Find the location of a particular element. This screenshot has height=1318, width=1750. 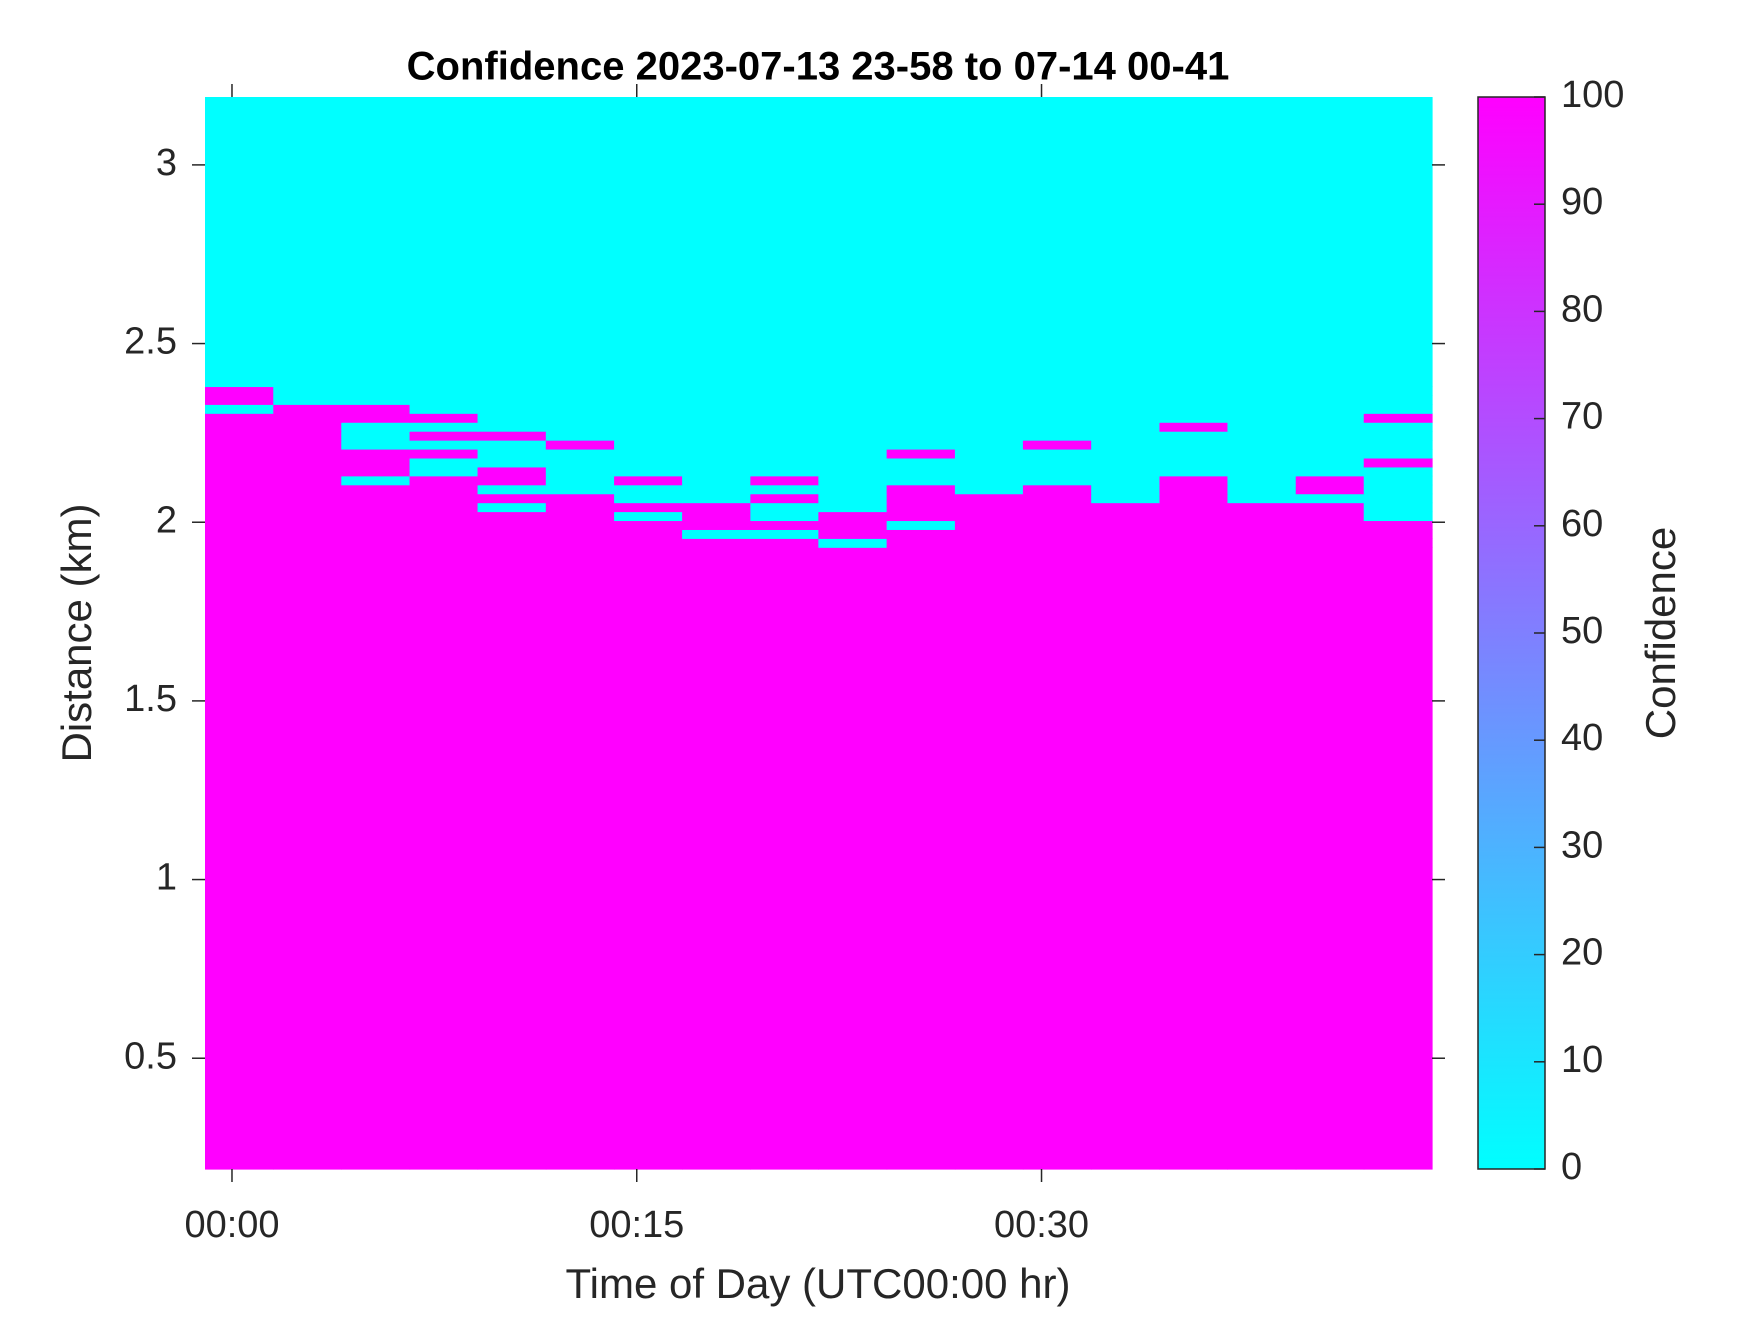

colorbar-tick-label: 30 is located at coordinates (1582, 845).